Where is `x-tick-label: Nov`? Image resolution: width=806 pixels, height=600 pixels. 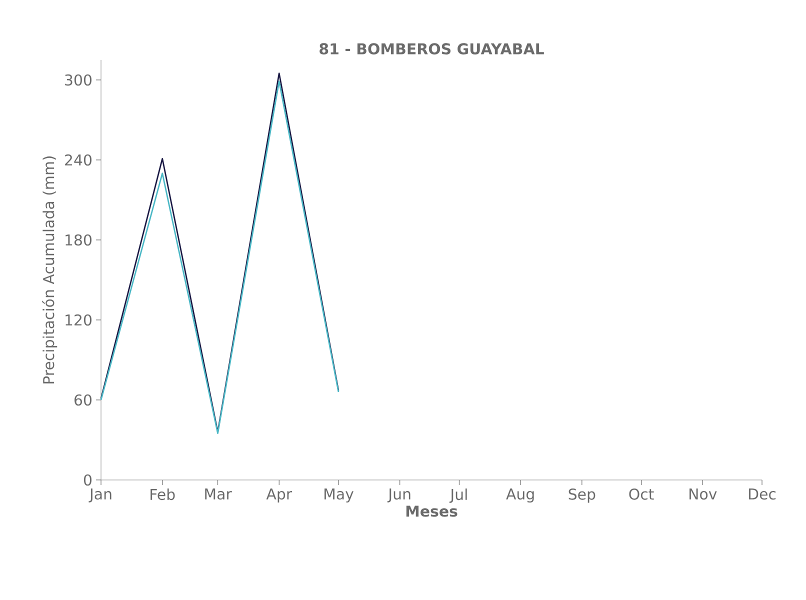
x-tick-label: Nov is located at coordinates (703, 494).